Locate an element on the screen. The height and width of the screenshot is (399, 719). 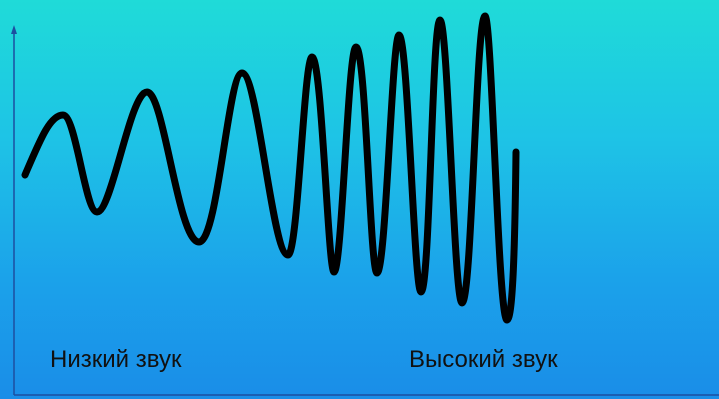
y-axis-arrow is located at coordinates (14, 29).